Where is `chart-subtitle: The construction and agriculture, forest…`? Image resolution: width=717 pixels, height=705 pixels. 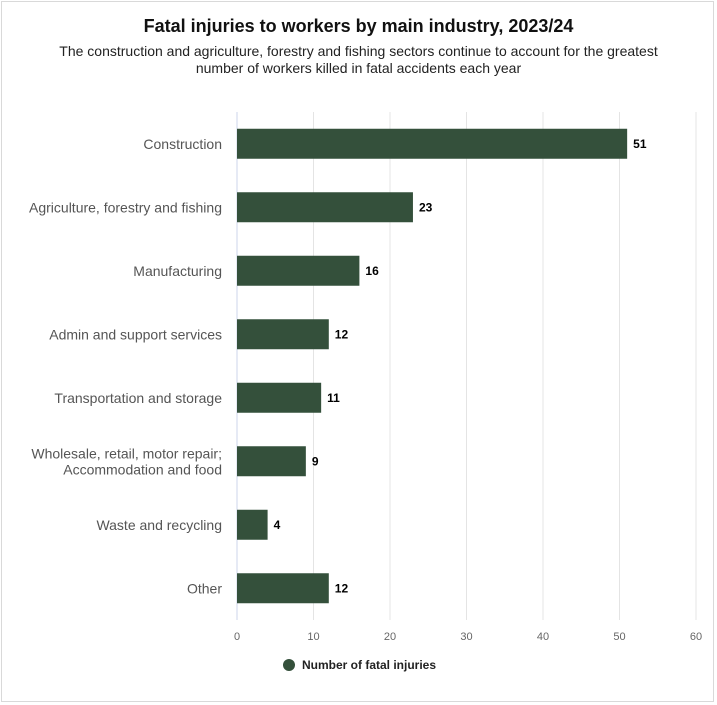
chart-subtitle: The construction and agriculture, forest… is located at coordinates (358, 59).